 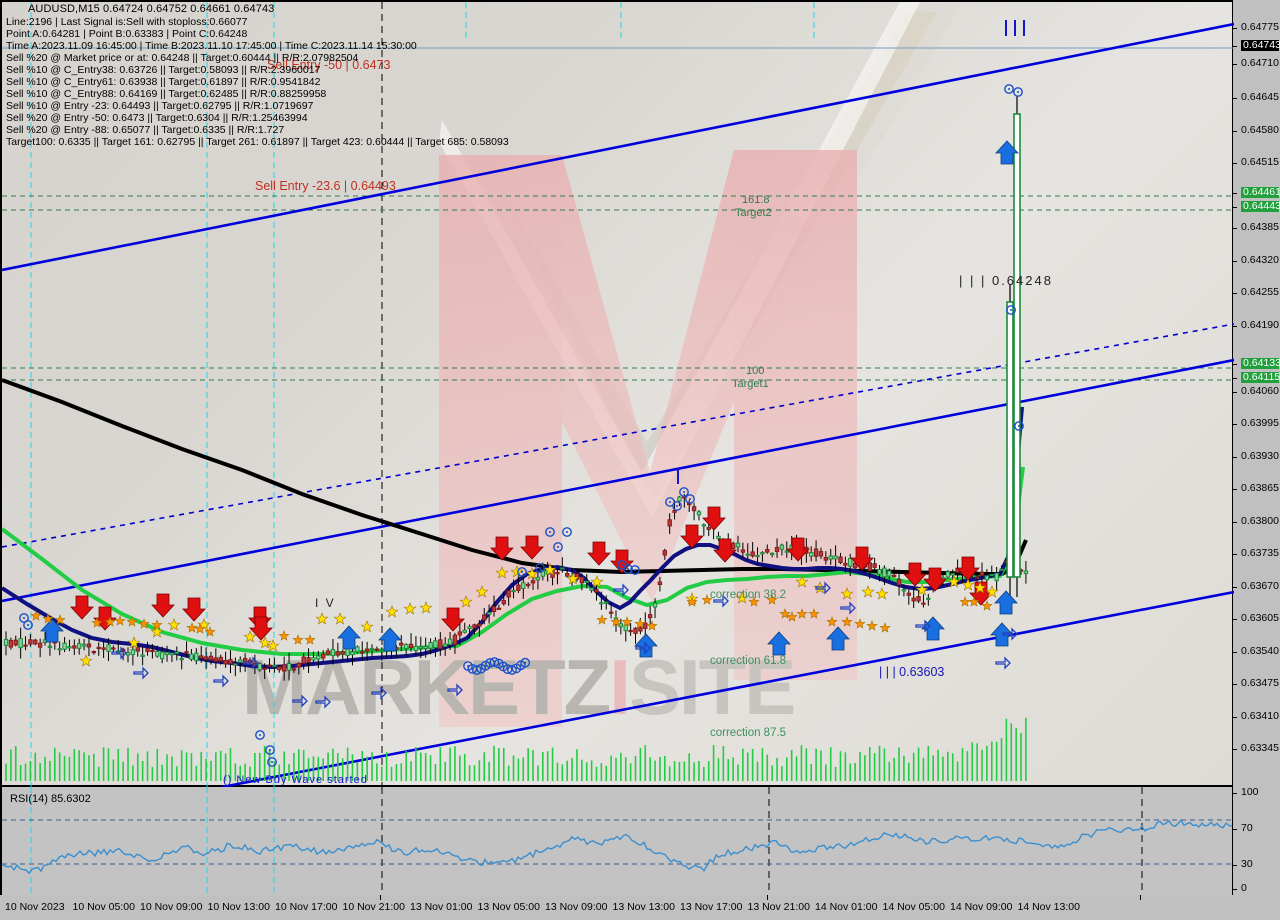 What do you see at coordinates (1260, 206) in the screenshot?
I see `price-axis-target-label: 0.64443` at bounding box center [1260, 206].